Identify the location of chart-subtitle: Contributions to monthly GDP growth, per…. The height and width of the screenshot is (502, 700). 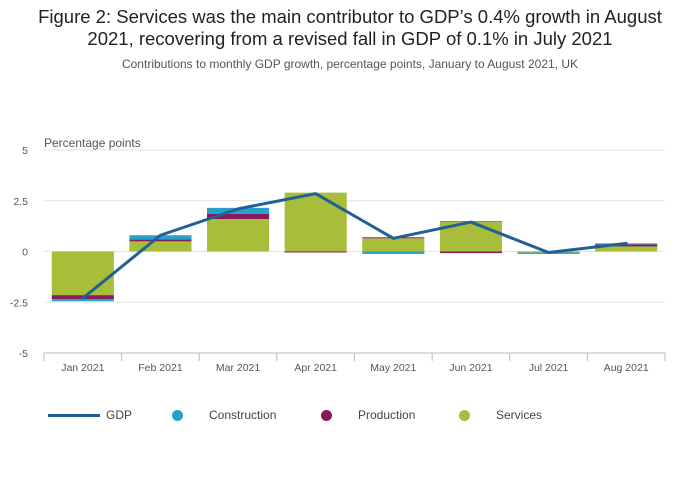
(350, 64).